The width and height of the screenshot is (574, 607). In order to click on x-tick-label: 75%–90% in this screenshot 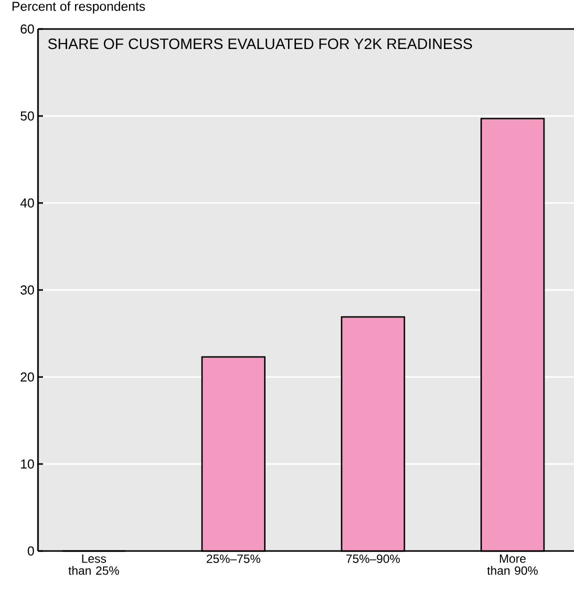, I will do `click(373, 558)`.